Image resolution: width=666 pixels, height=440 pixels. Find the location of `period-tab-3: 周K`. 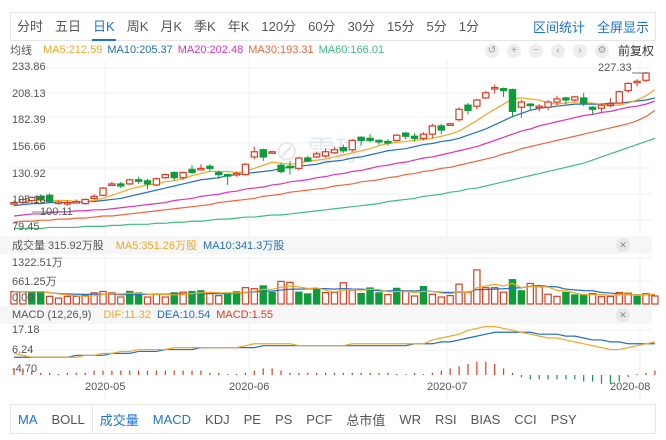

period-tab-3: 周K is located at coordinates (137, 26).